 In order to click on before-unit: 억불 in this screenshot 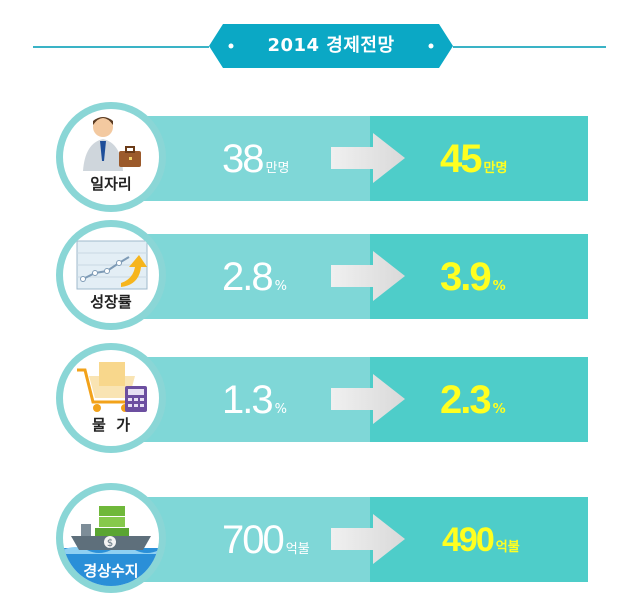, I will do `click(297, 549)`.